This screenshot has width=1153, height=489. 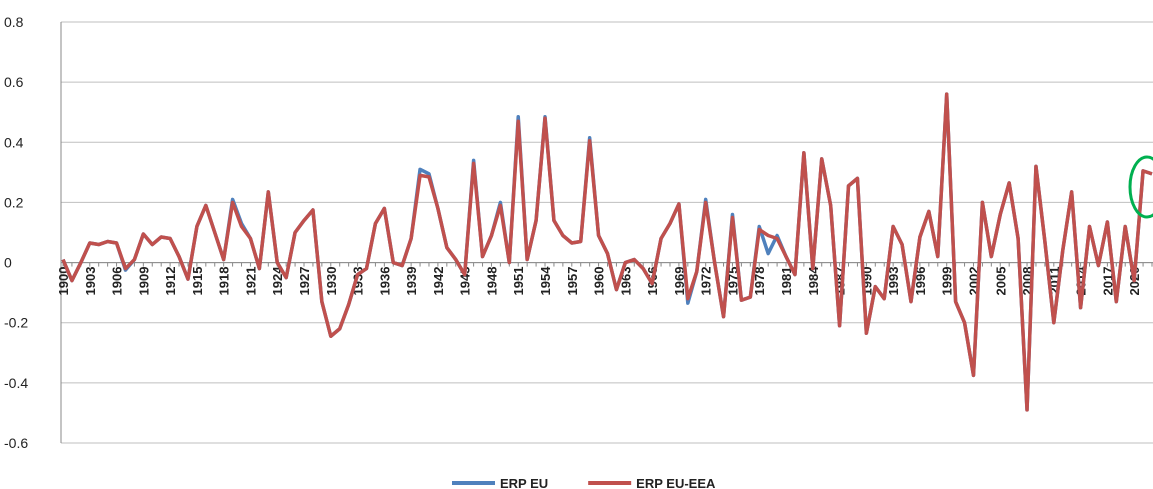 I want to click on x-tick-label: 1909, so click(x=143, y=281).